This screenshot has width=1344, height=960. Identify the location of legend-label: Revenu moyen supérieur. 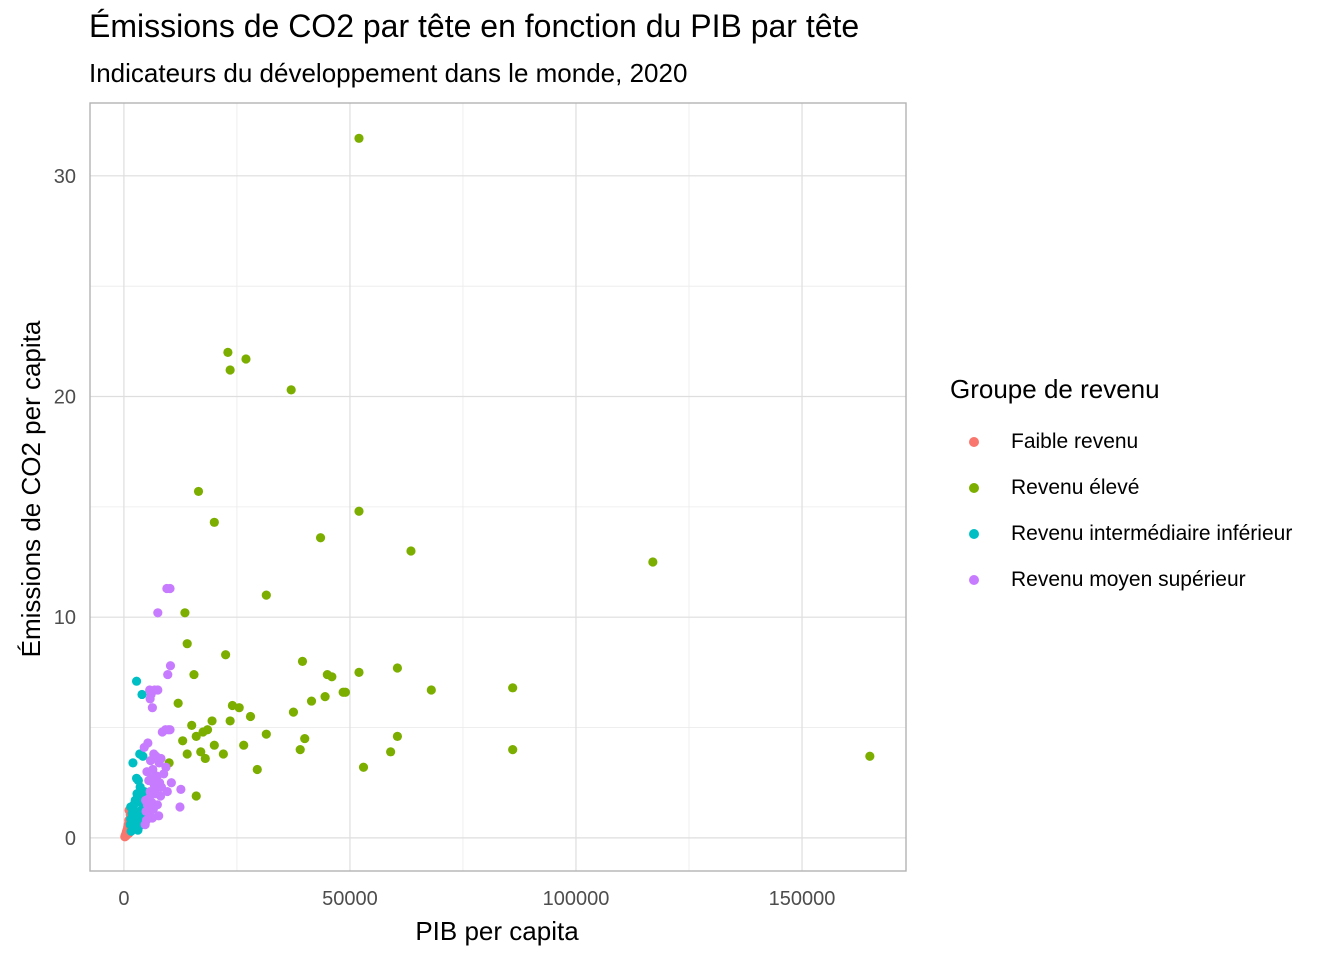
(1128, 579).